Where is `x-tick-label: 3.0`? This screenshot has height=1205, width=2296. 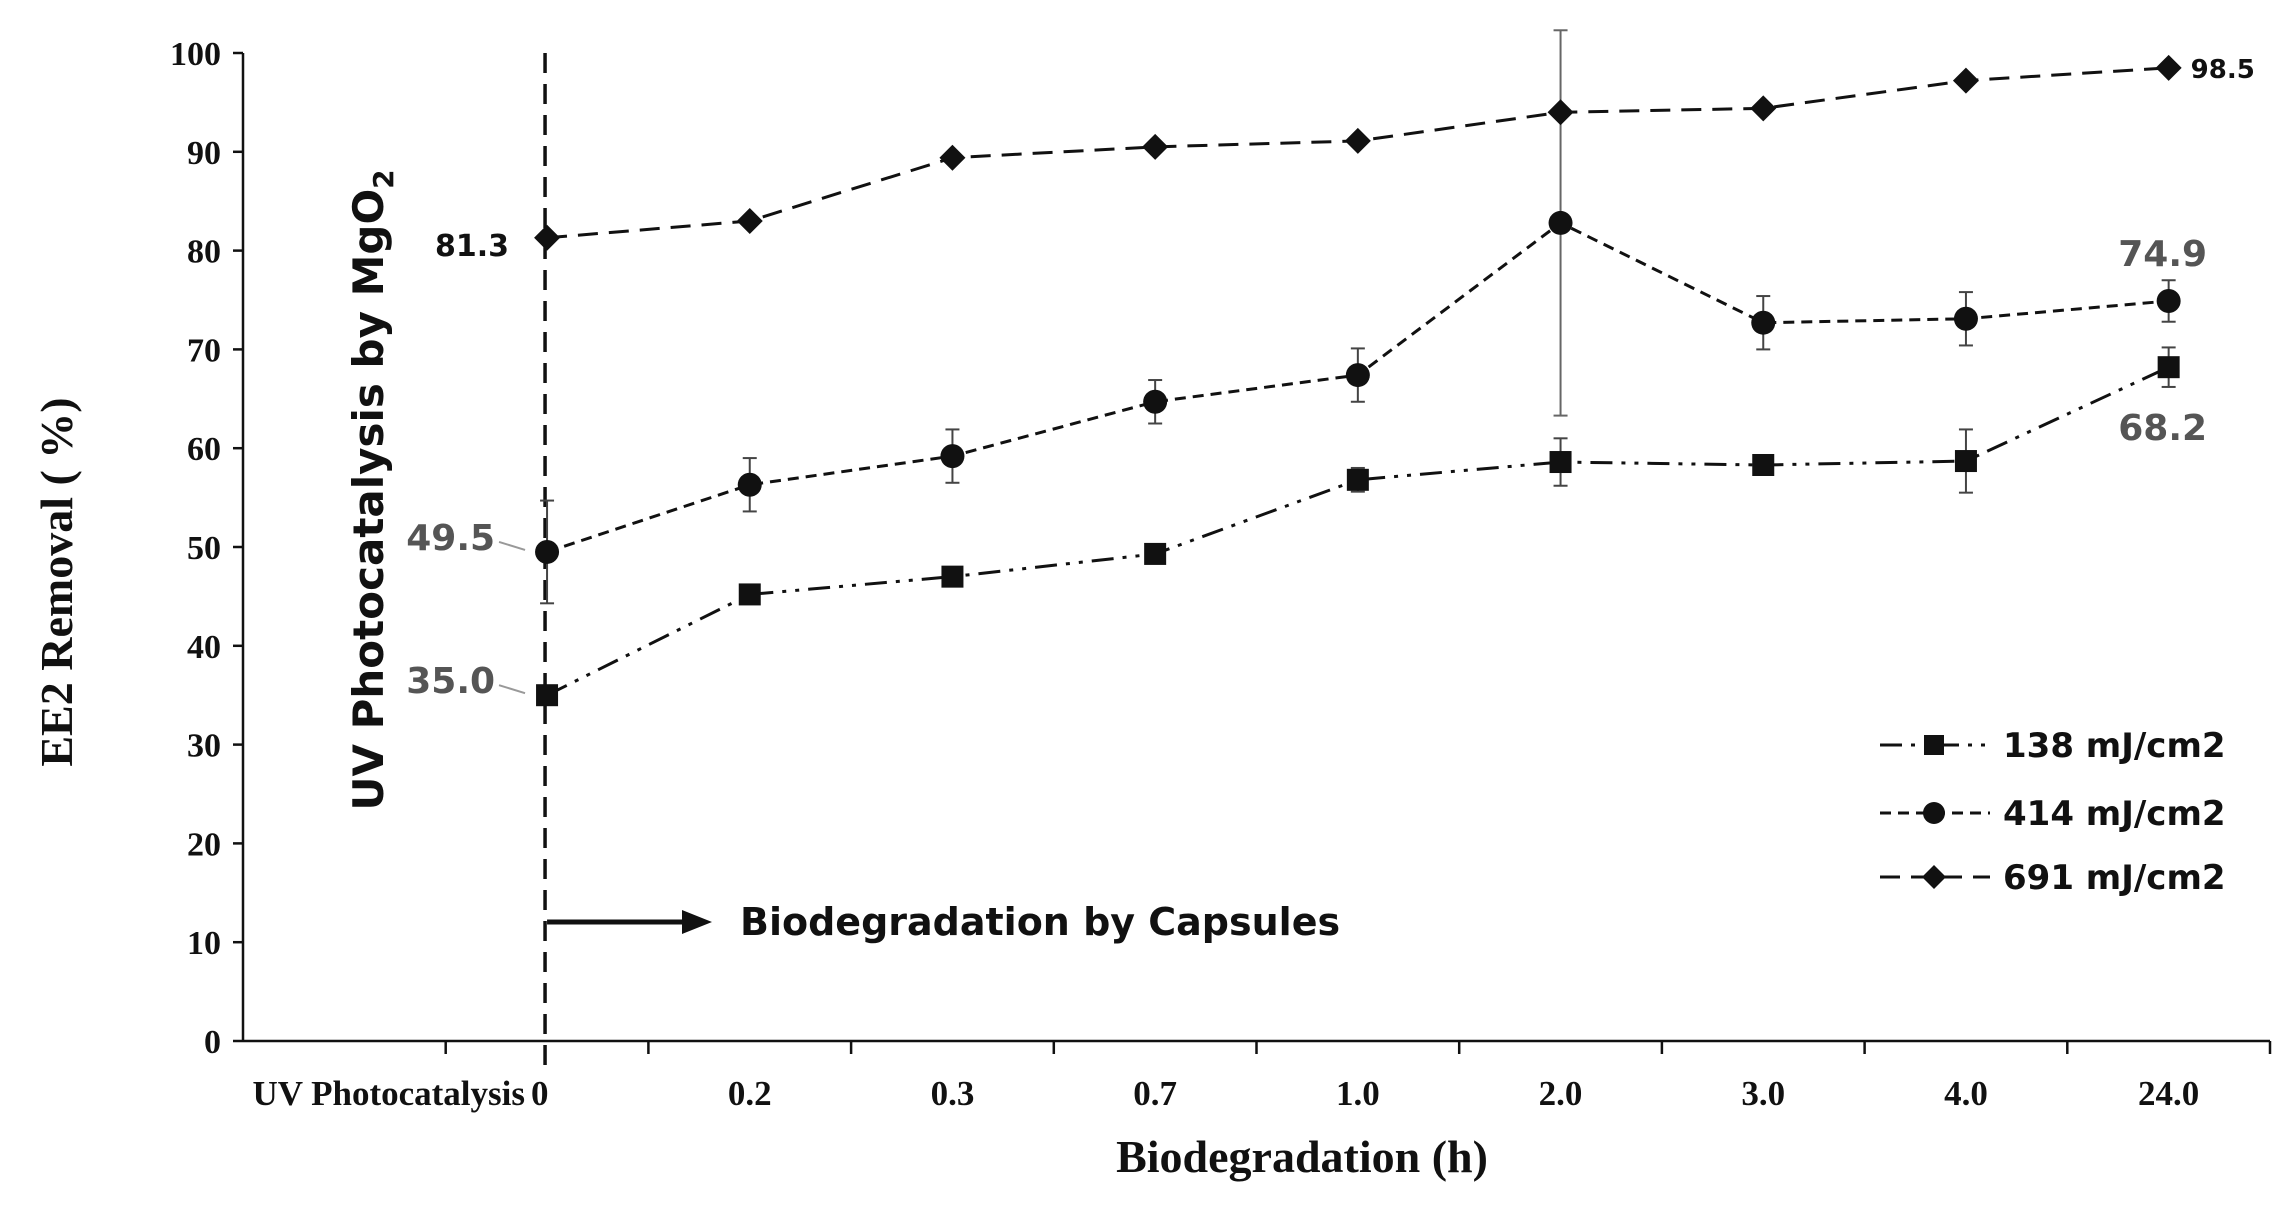
x-tick-label: 3.0 is located at coordinates (1763, 1093).